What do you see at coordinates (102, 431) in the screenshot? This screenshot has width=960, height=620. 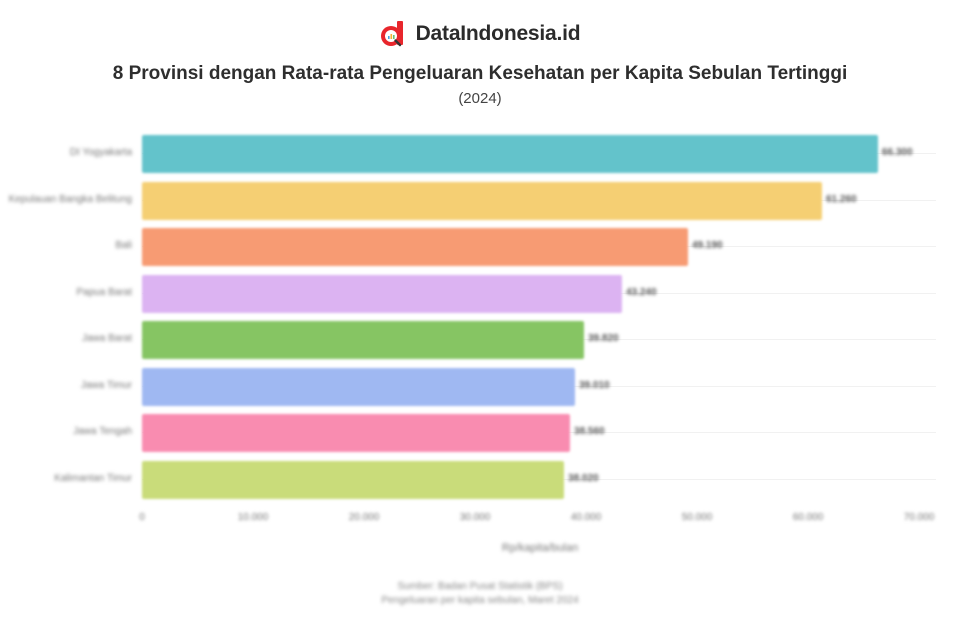 I see `category-label: Jawa Tengah` at bounding box center [102, 431].